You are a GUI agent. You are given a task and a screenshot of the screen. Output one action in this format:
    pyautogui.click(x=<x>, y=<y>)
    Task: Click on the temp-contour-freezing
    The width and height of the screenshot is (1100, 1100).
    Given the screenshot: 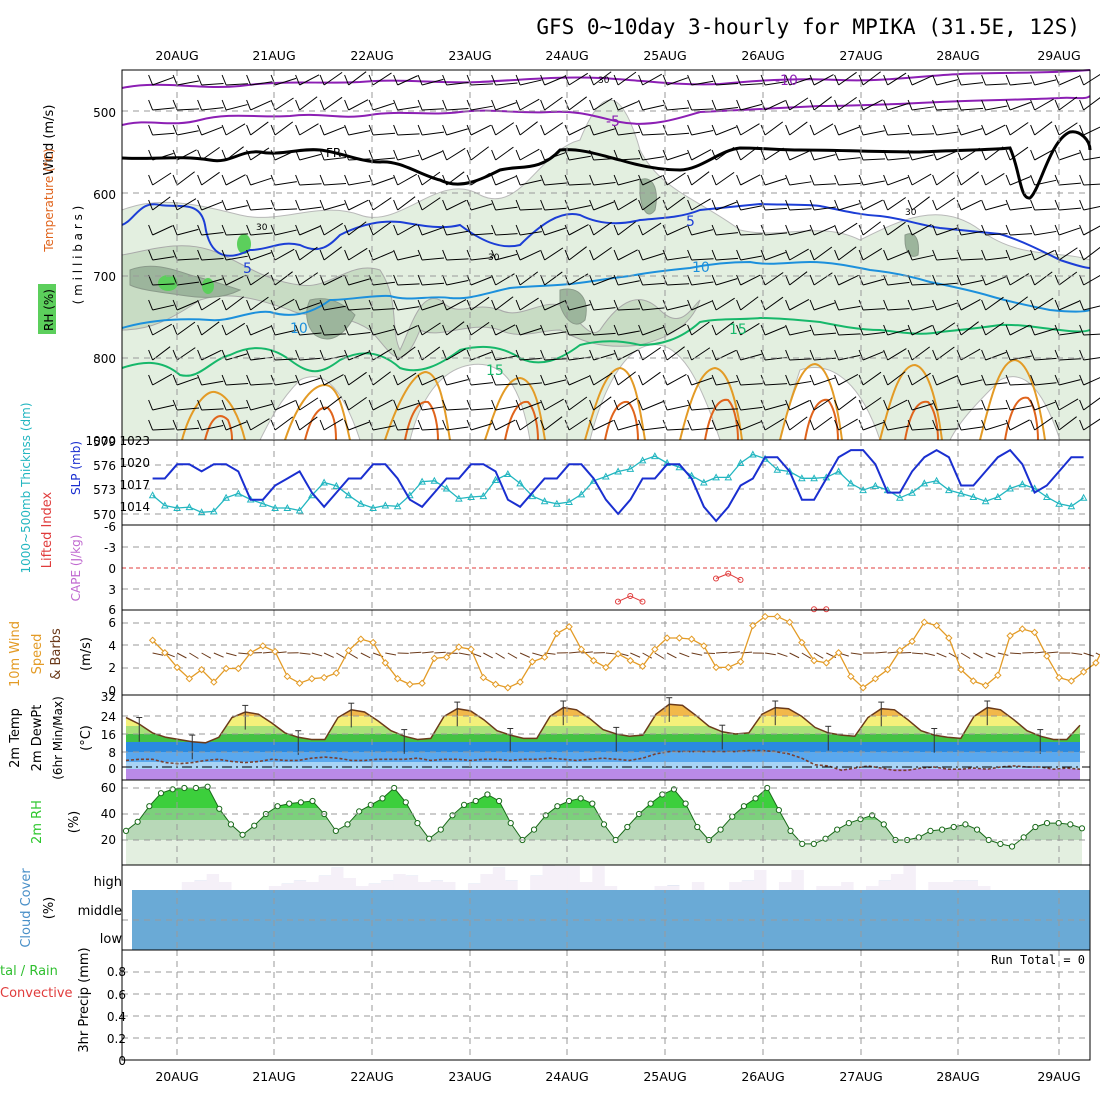 What is the action you would take?
    pyautogui.click(x=606, y=165)
    